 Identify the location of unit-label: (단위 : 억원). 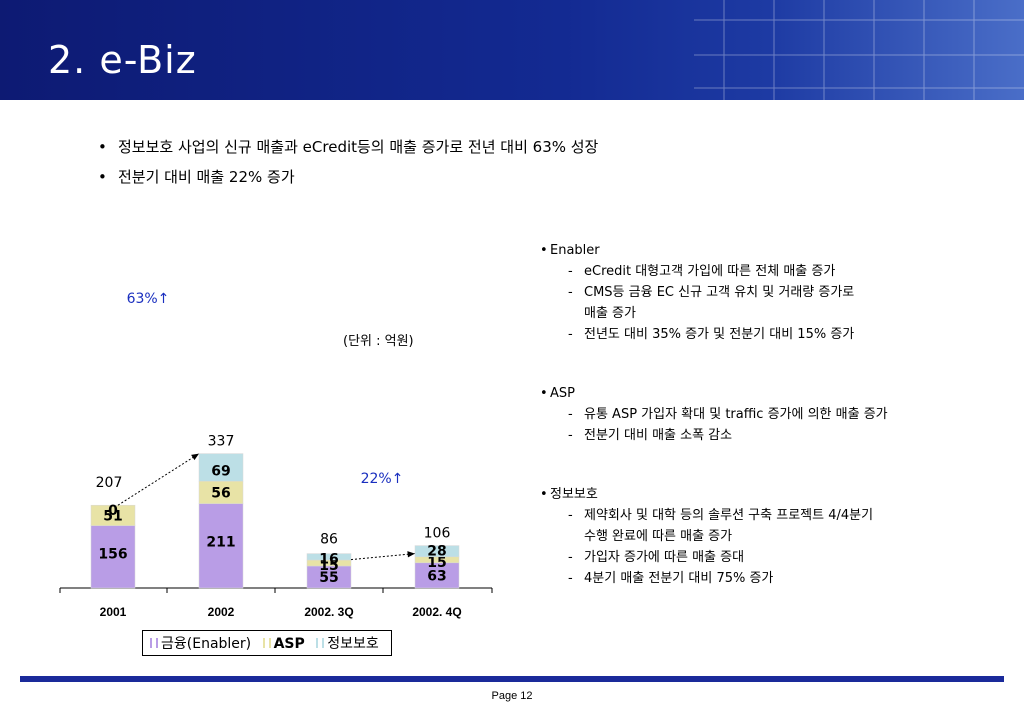
(378, 341).